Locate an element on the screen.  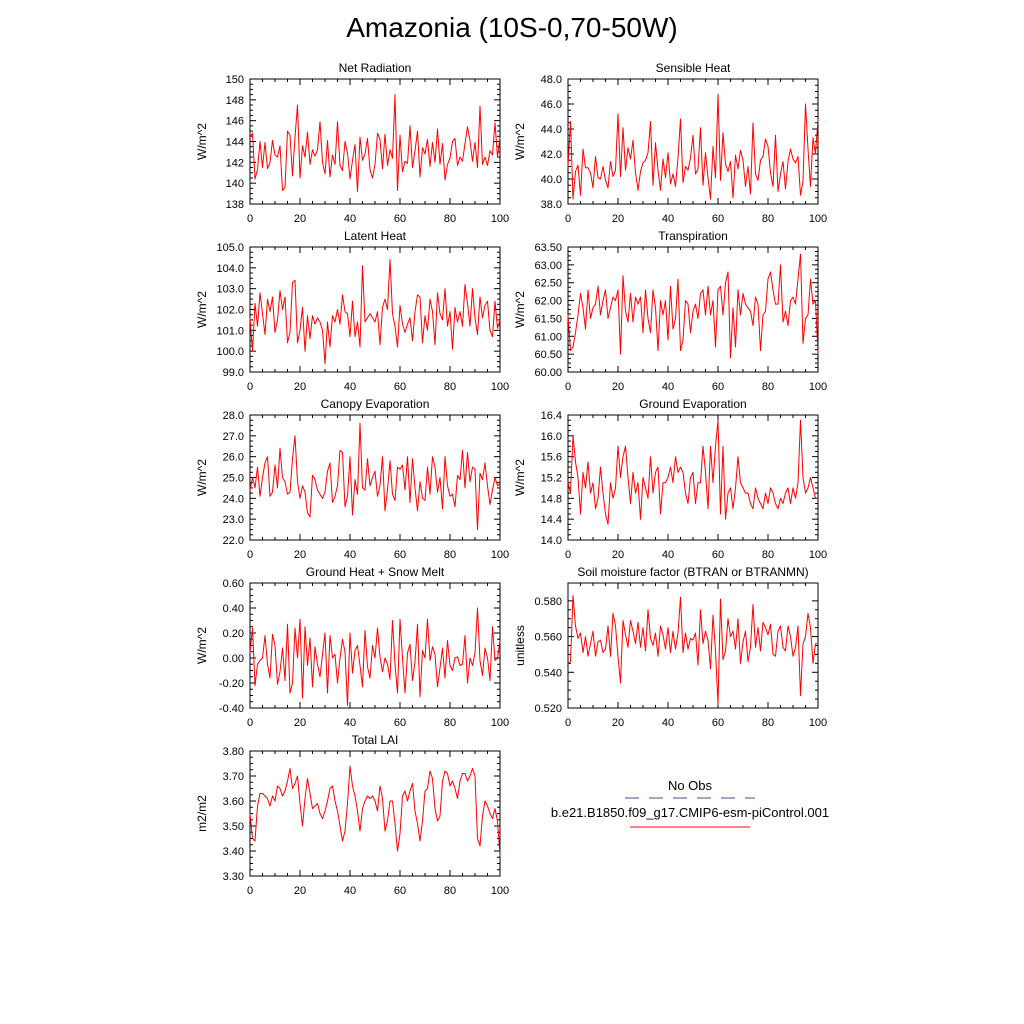
y-tick-label: 0.560 is located at coordinates (548, 638).